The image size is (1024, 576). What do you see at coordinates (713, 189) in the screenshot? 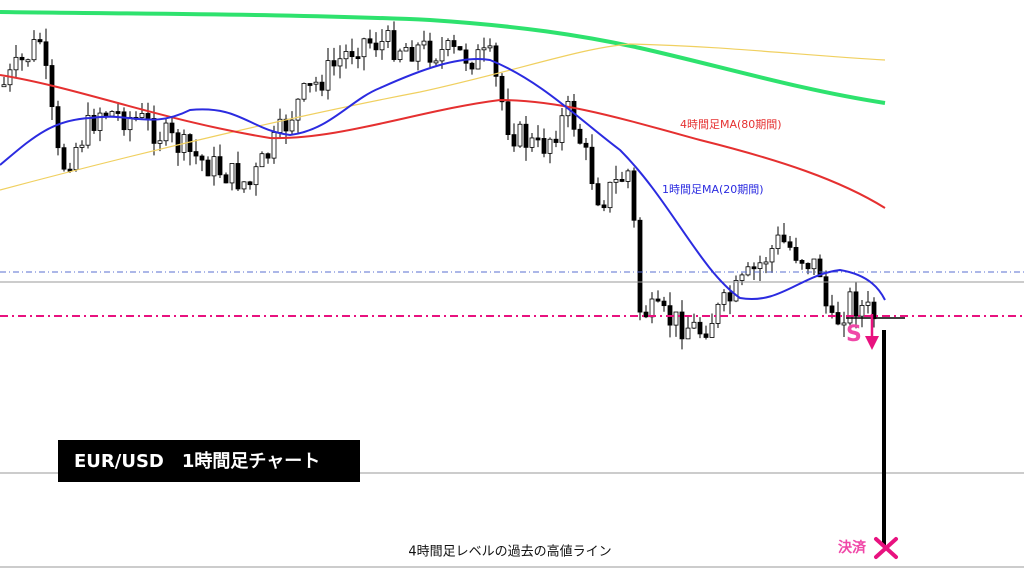
I see `annotation: 1時間足MA(20期間)` at bounding box center [713, 189].